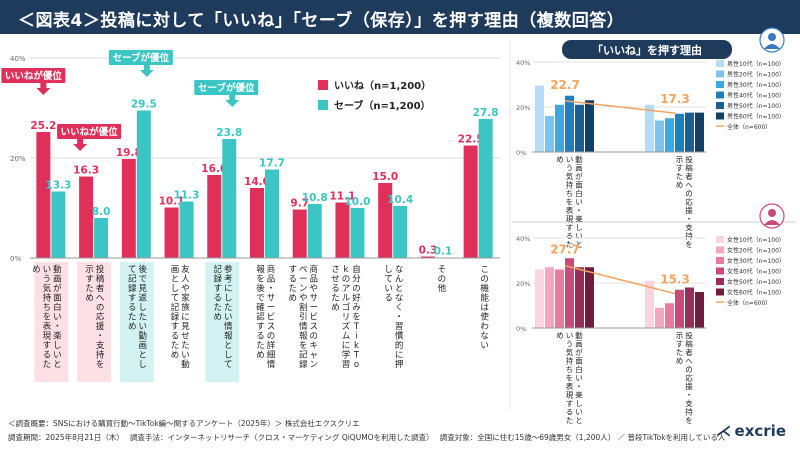 The image size is (800, 450). What do you see at coordinates (756, 75) in the screenshot?
I see `legend-label: 男性20代（n=100）` at bounding box center [756, 75].